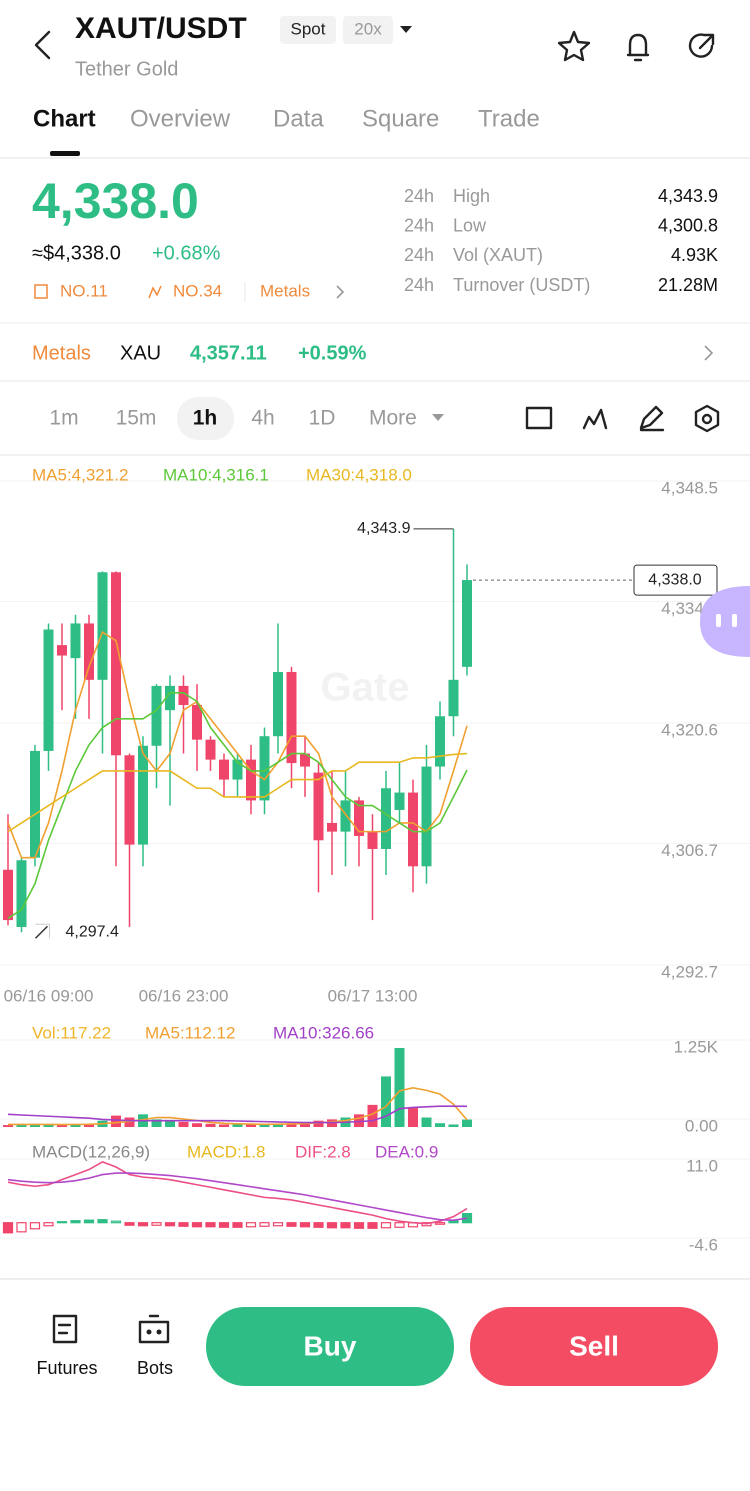  What do you see at coordinates (155, 1368) in the screenshot?
I see `bots-button: Bots` at bounding box center [155, 1368].